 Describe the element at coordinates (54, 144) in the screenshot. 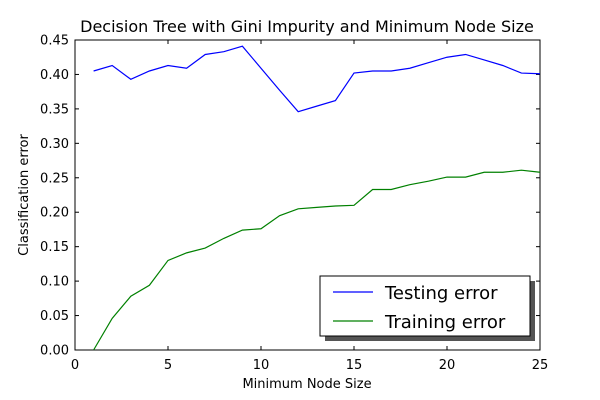

I see `y-tick-label: 0.30` at that location.